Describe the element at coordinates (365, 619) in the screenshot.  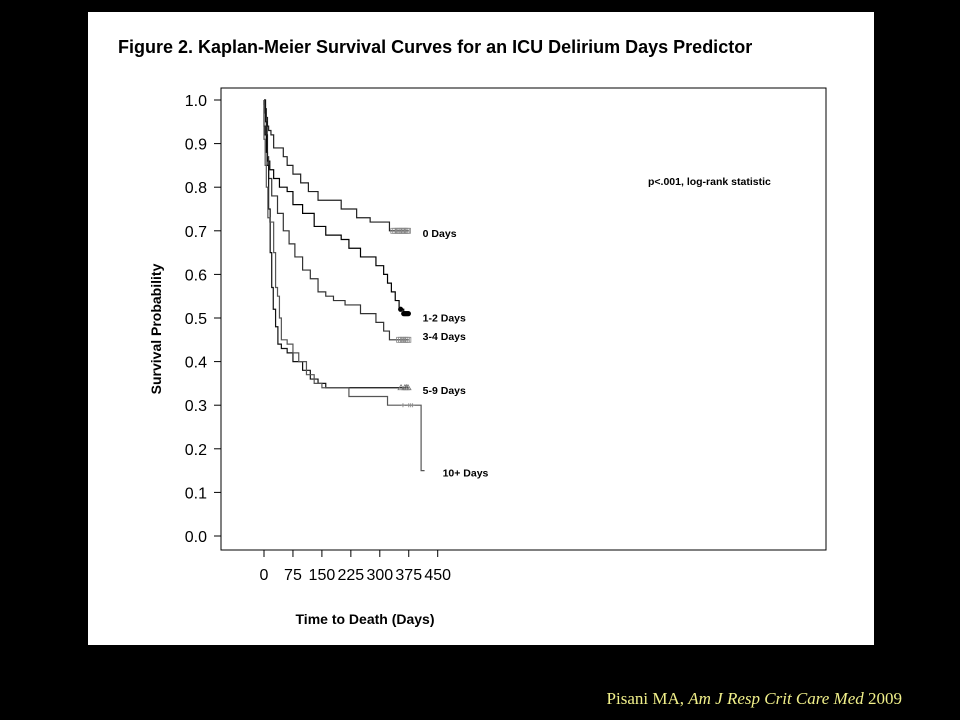
I see `x-axis-title: Time to Death (Days)` at that location.